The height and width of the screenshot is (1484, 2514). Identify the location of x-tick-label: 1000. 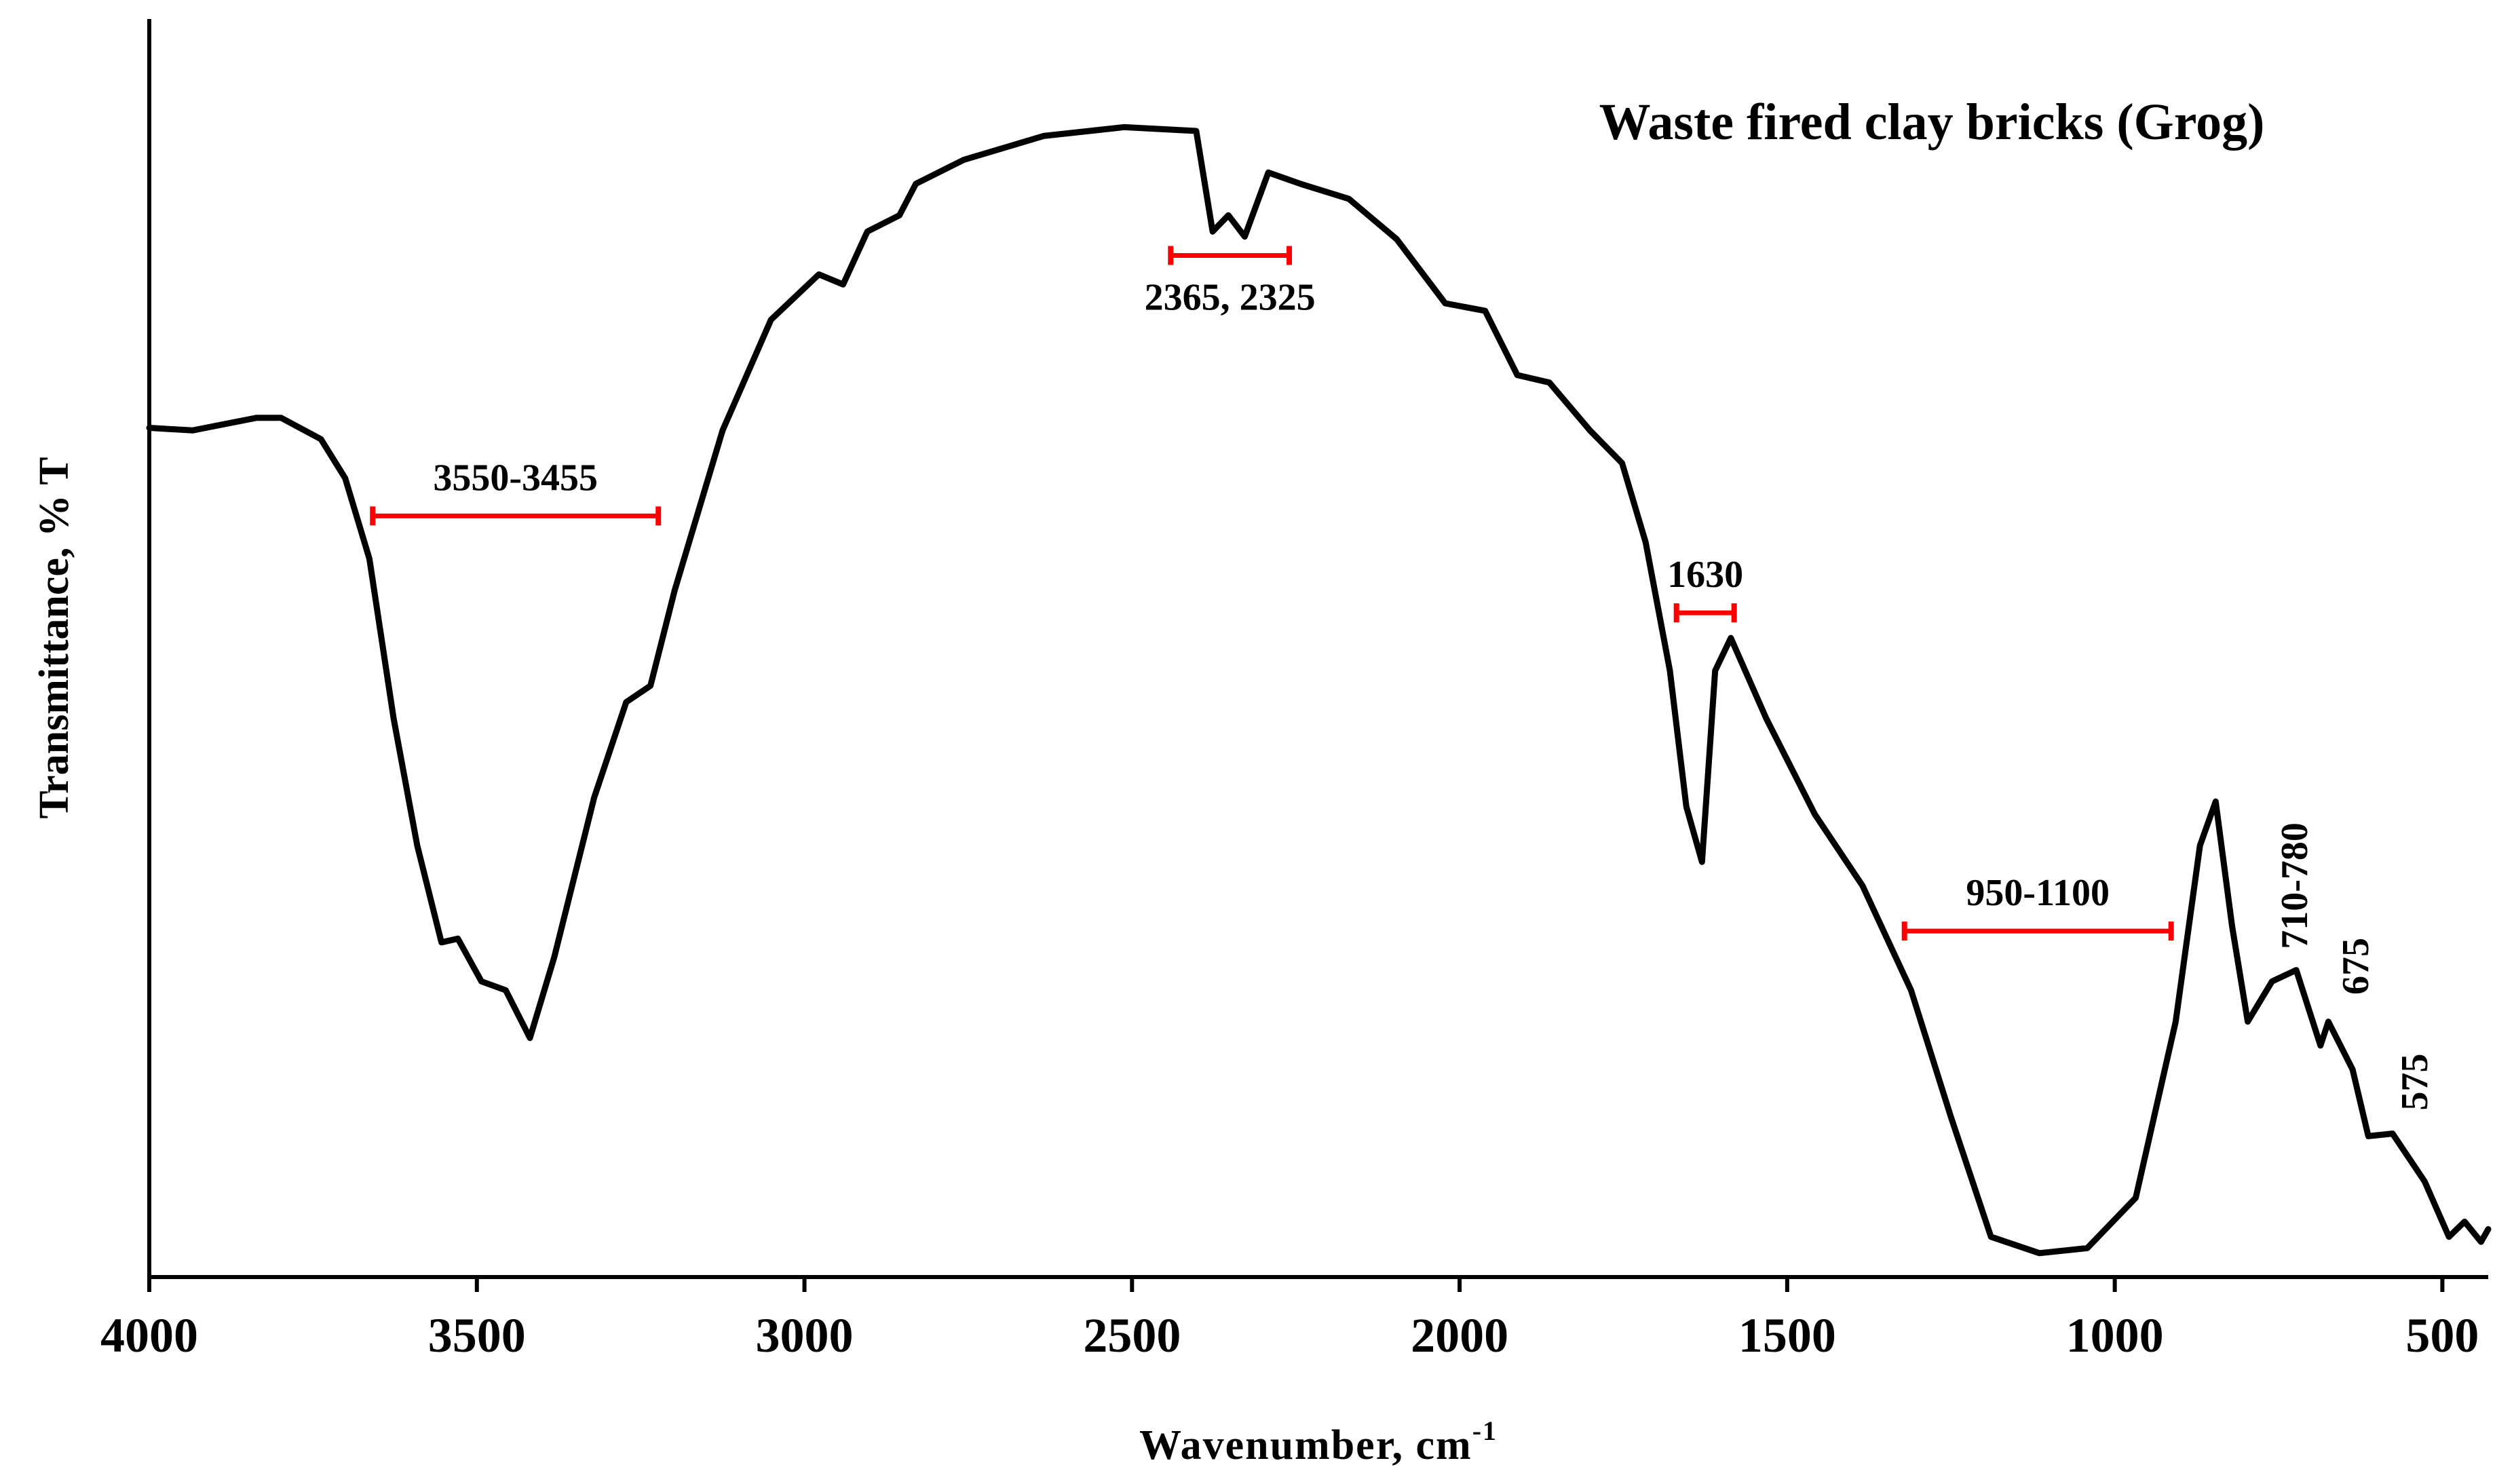
(2115, 1335).